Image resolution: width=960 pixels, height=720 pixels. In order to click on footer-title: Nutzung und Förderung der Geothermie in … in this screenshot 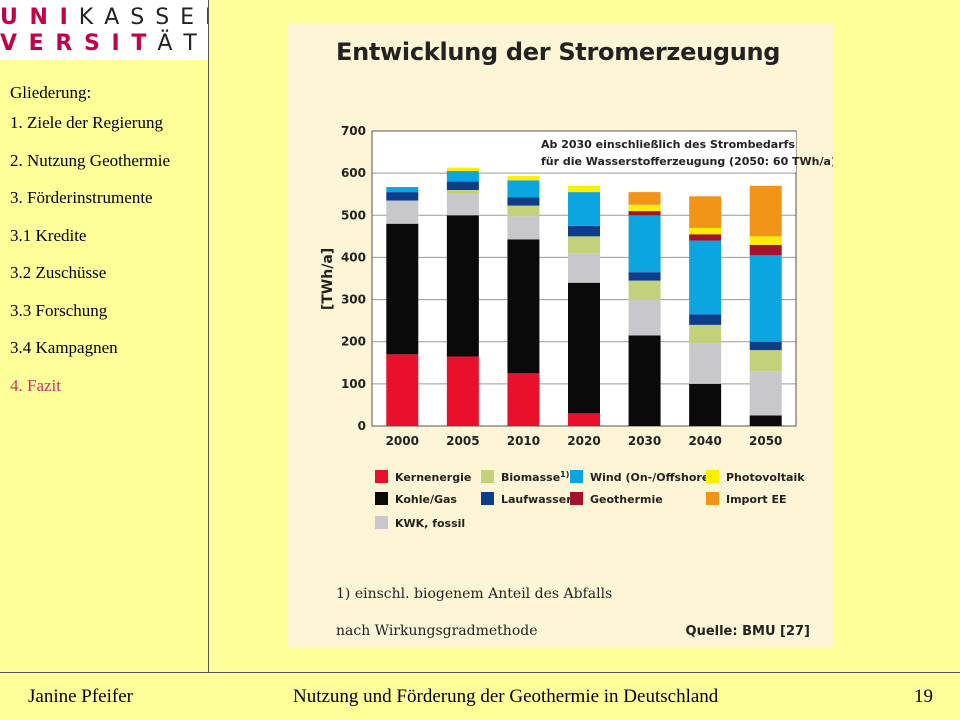, I will do `click(506, 696)`.